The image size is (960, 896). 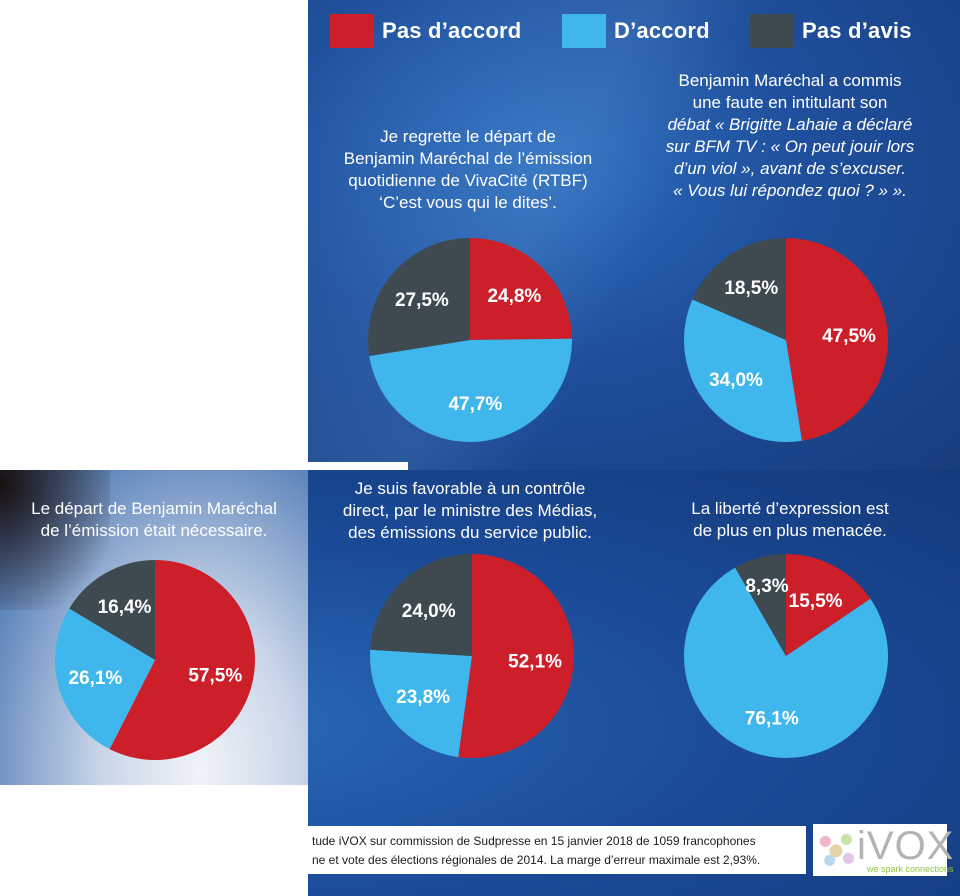 I want to click on question-2-line: sur BFM TV : « On peut jouir lors, so click(x=790, y=146).